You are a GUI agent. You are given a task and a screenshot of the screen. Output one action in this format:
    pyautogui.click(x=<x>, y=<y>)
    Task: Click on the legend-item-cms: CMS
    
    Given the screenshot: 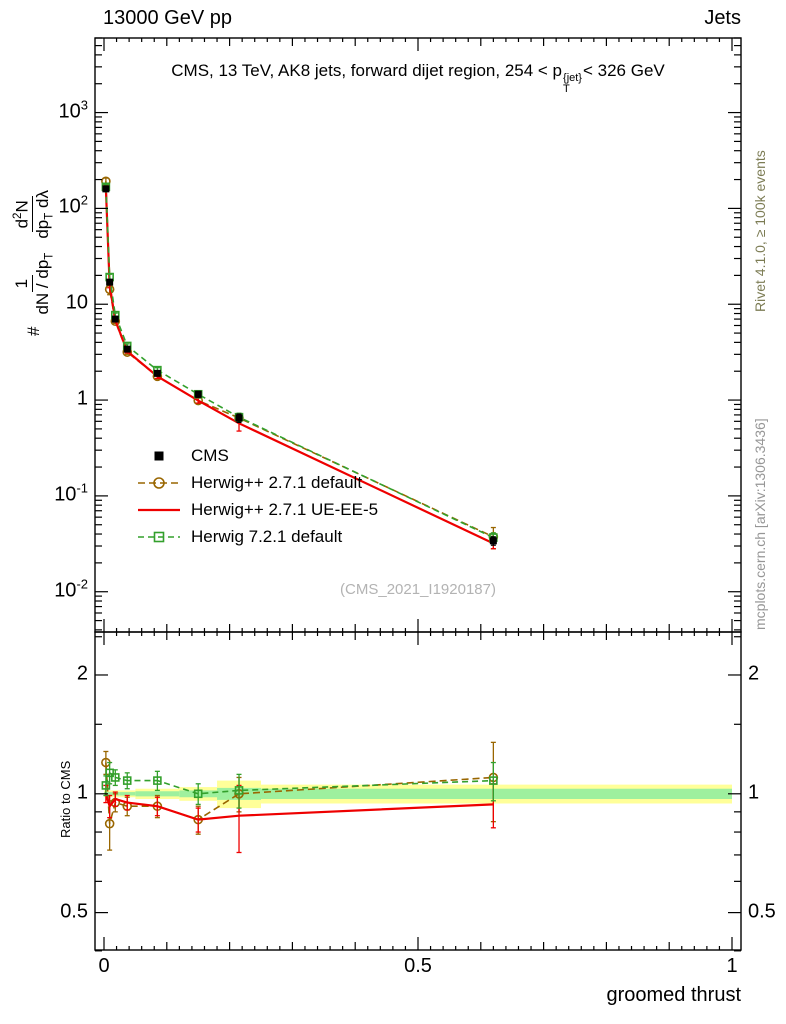 What is the action you would take?
    pyautogui.click(x=257, y=455)
    